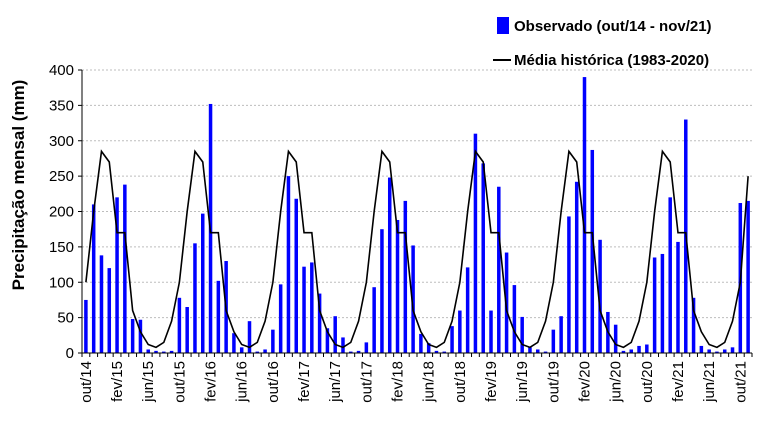 This screenshot has width=768, height=435. What do you see at coordinates (65, 318) in the screenshot?
I see `y-tick-label: 50` at bounding box center [65, 318].